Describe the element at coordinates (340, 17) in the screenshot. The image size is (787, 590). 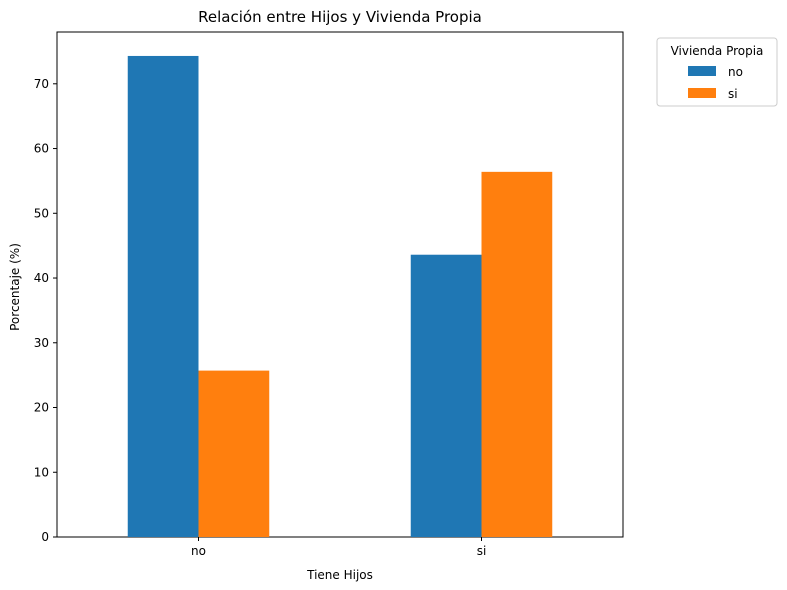
I see `chart-title: Relación entre Hijos y Vivienda Propia` at that location.